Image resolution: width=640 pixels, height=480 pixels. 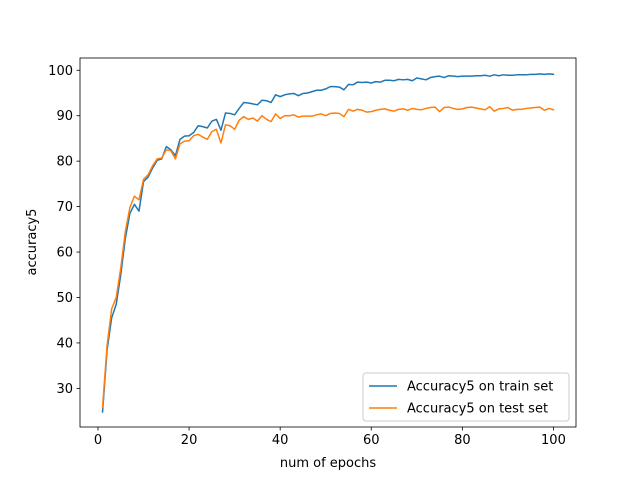 I want to click on x-tick-label: 100, so click(x=553, y=440).